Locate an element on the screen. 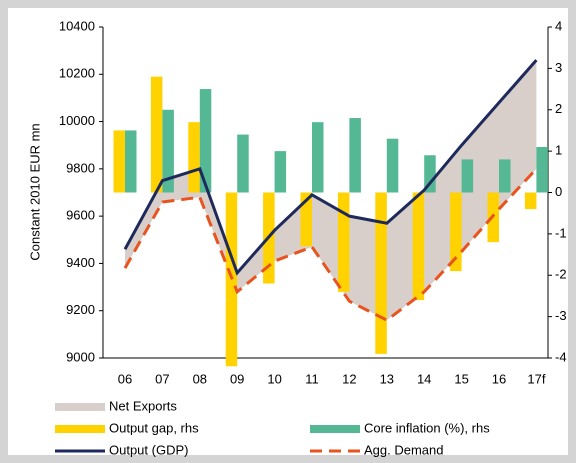  y2-tick-label: 0 is located at coordinates (558, 191).